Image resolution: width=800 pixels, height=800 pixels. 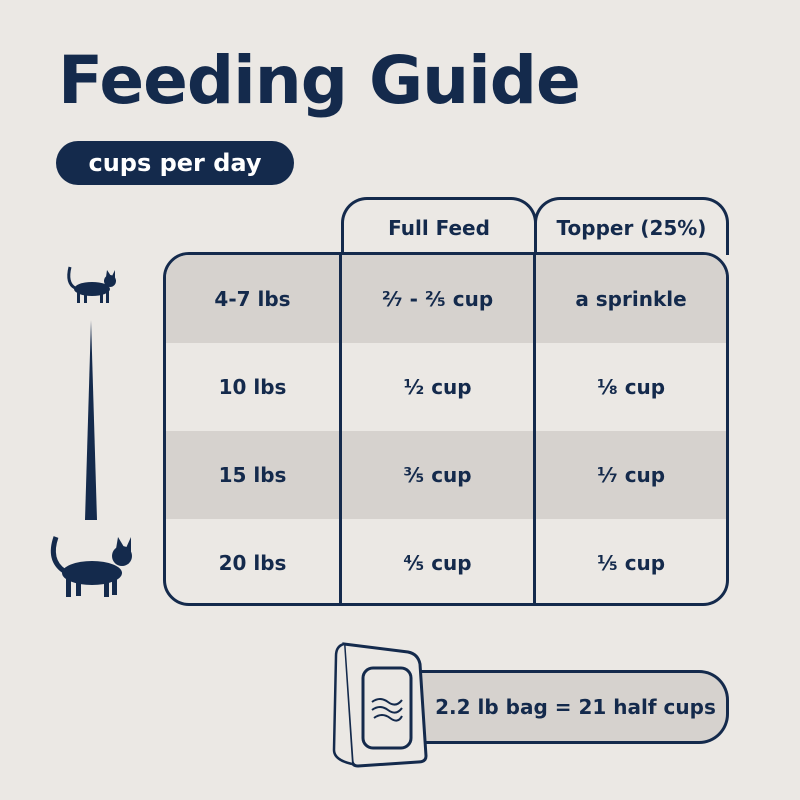 I want to click on topper-cell: ¹⁄₈ cup, so click(x=631, y=387).